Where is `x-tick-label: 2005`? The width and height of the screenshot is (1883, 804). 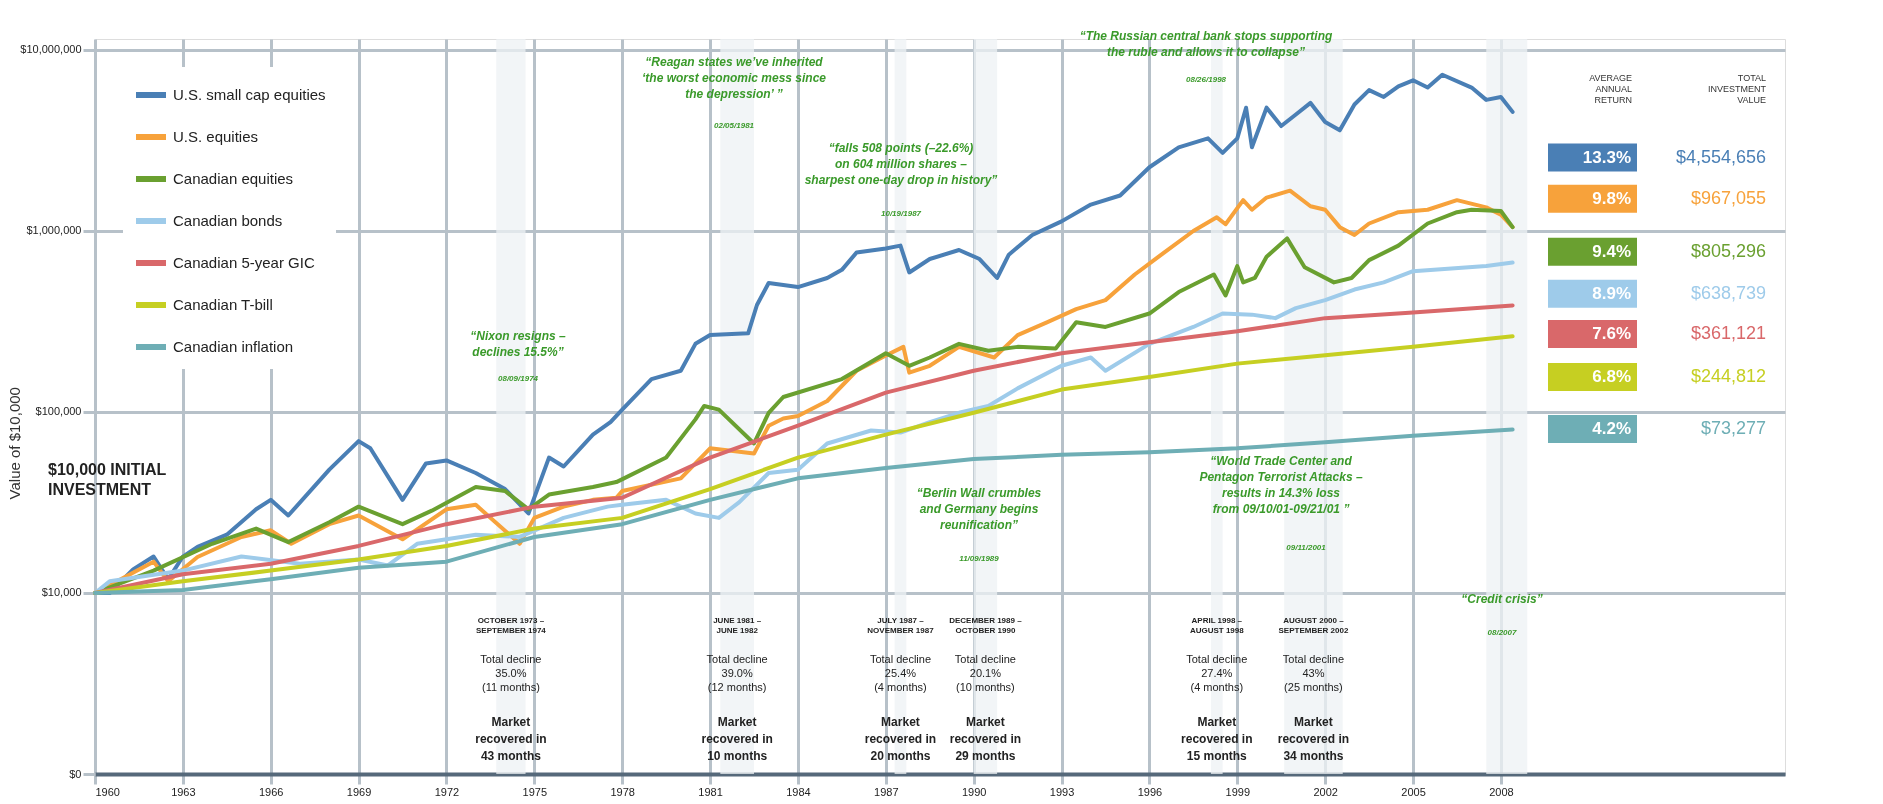
x-tick-label: 2005 is located at coordinates (1413, 791).